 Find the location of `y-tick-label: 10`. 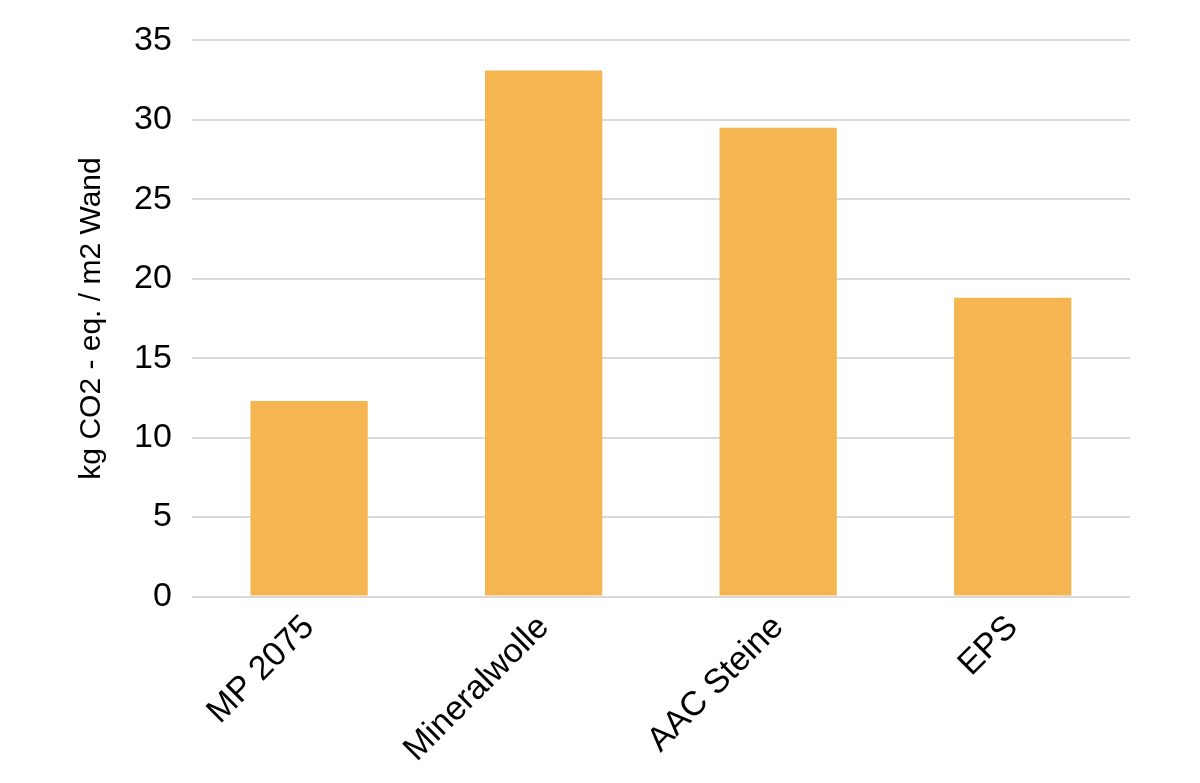

y-tick-label: 10 is located at coordinates (152, 435).